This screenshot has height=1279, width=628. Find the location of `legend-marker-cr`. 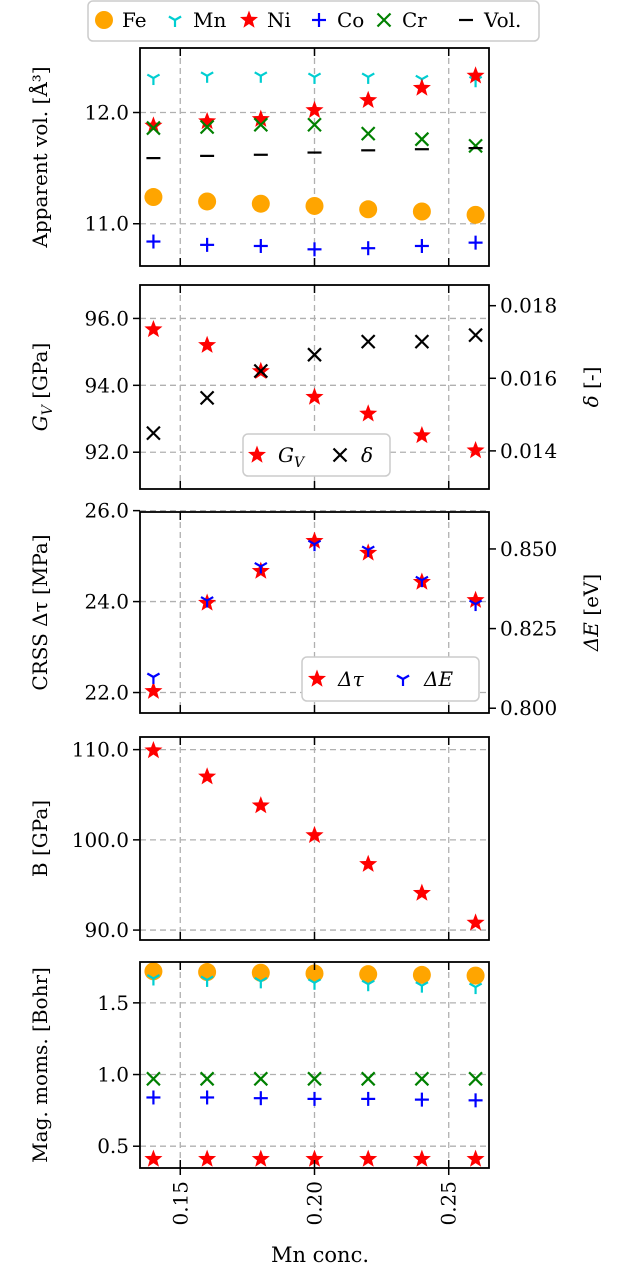

legend-marker-cr is located at coordinates (384, 20).